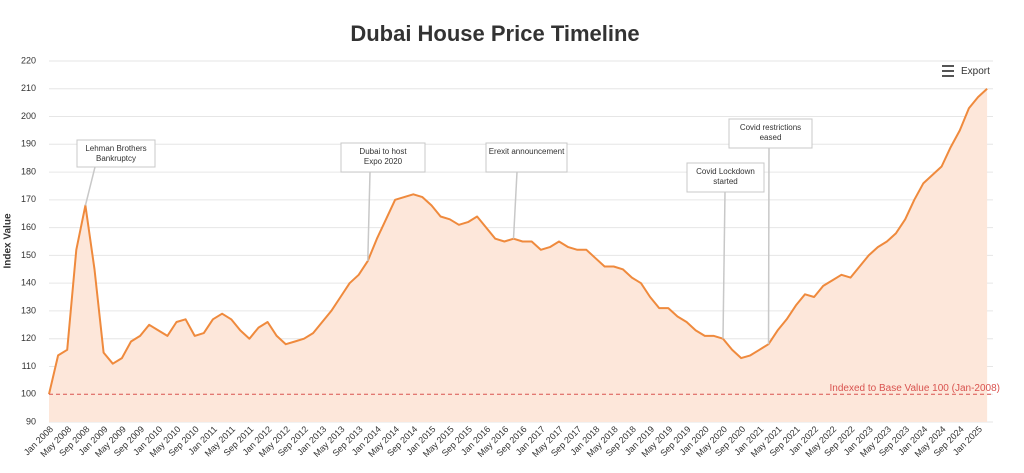 The width and height of the screenshot is (1024, 473). Describe the element at coordinates (915, 388) in the screenshot. I see `reference-label: Indexed to Base Value 100 (Jan-2008)` at that location.